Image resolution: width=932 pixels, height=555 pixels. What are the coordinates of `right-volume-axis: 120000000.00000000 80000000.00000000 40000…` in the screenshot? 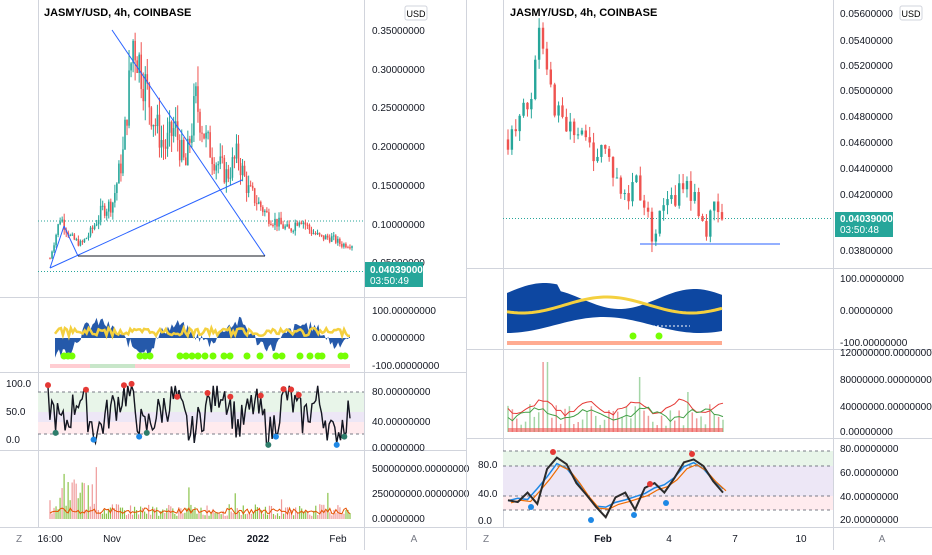 It's located at (886, 393).